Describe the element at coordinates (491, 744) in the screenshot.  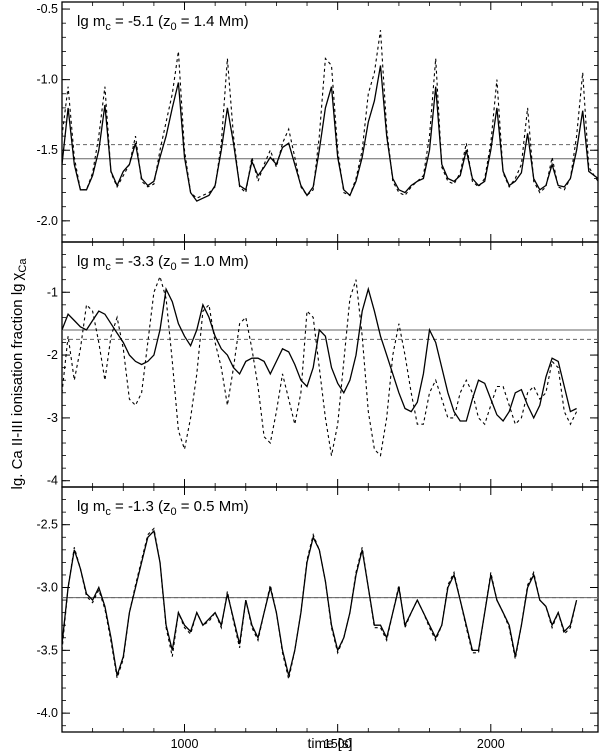
I see `x-tick-label: 2000` at that location.